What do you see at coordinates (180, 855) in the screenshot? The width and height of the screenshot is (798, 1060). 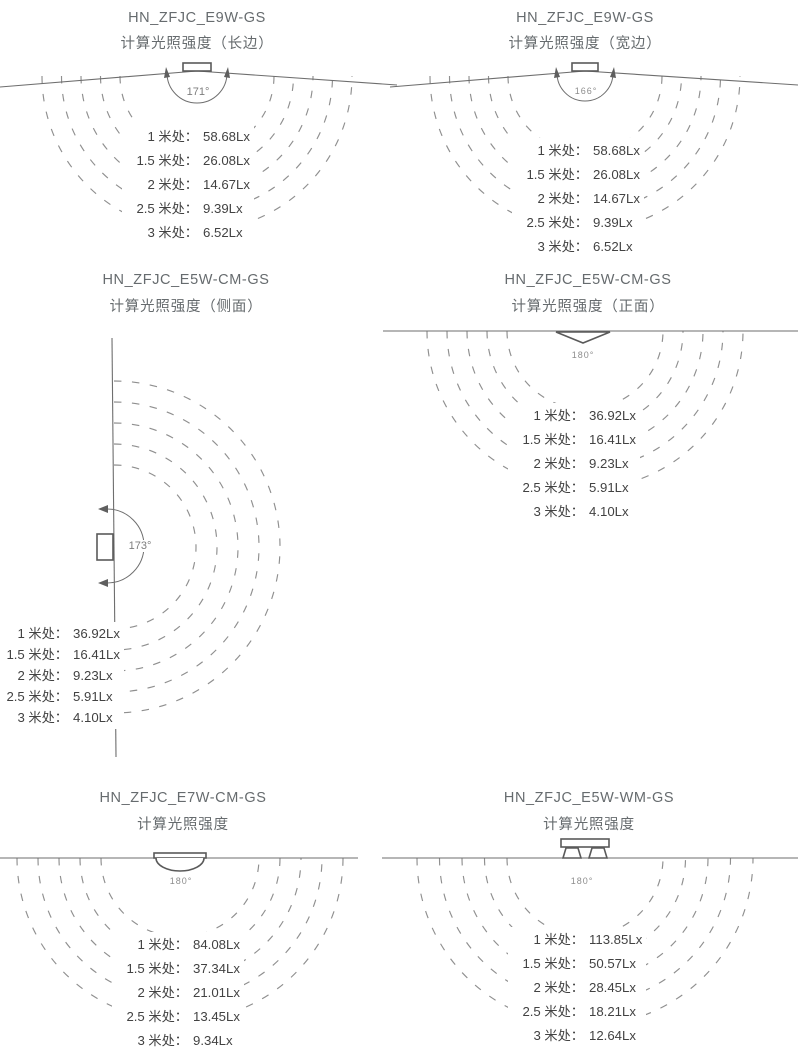 I see `dome-lamp-base` at bounding box center [180, 855].